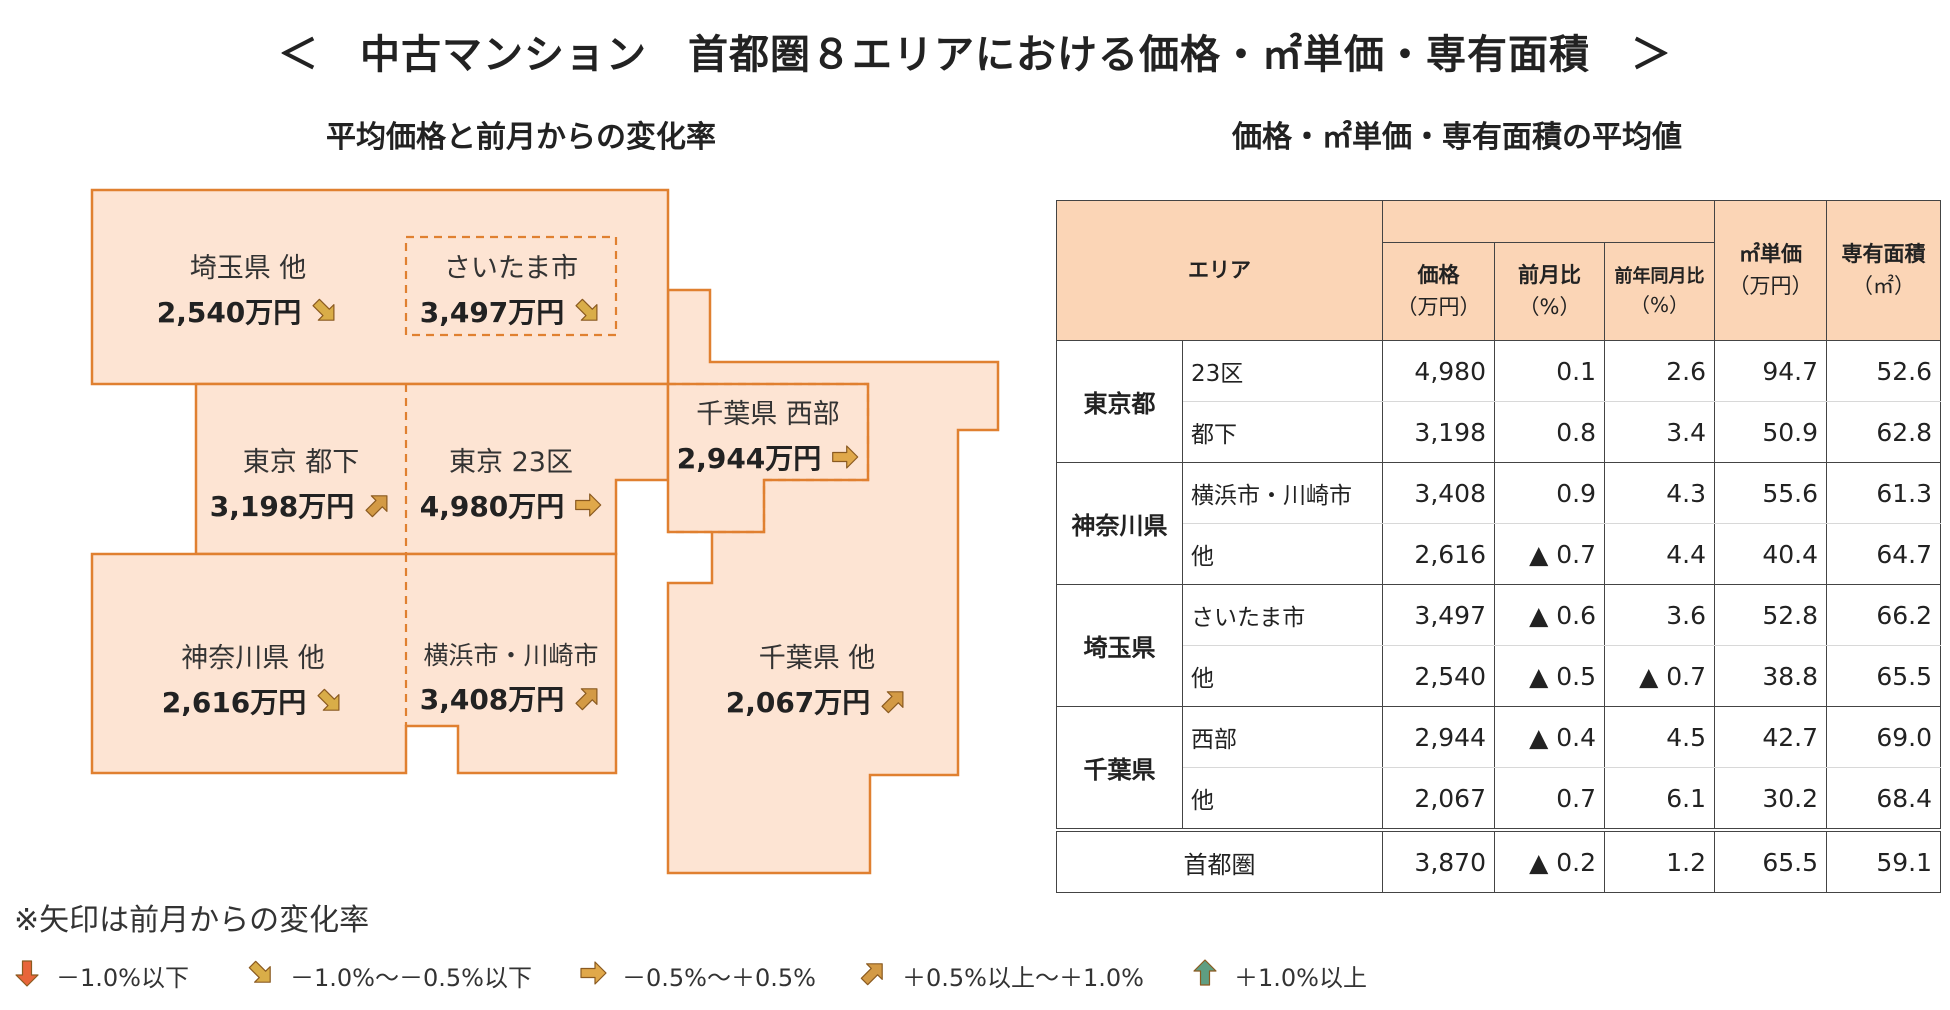 The image size is (1950, 1010). Describe the element at coordinates (354, 663) in the screenshot. I see `region-kanagawa-shape` at that location.